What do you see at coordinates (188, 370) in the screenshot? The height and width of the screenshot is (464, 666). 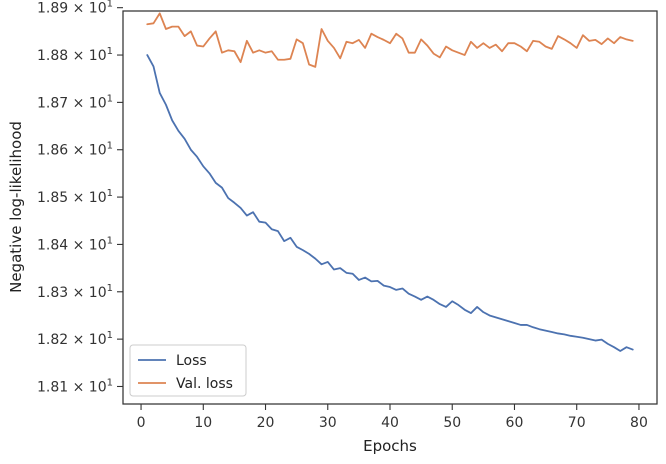 I see `legend: Loss Val. loss` at bounding box center [188, 370].